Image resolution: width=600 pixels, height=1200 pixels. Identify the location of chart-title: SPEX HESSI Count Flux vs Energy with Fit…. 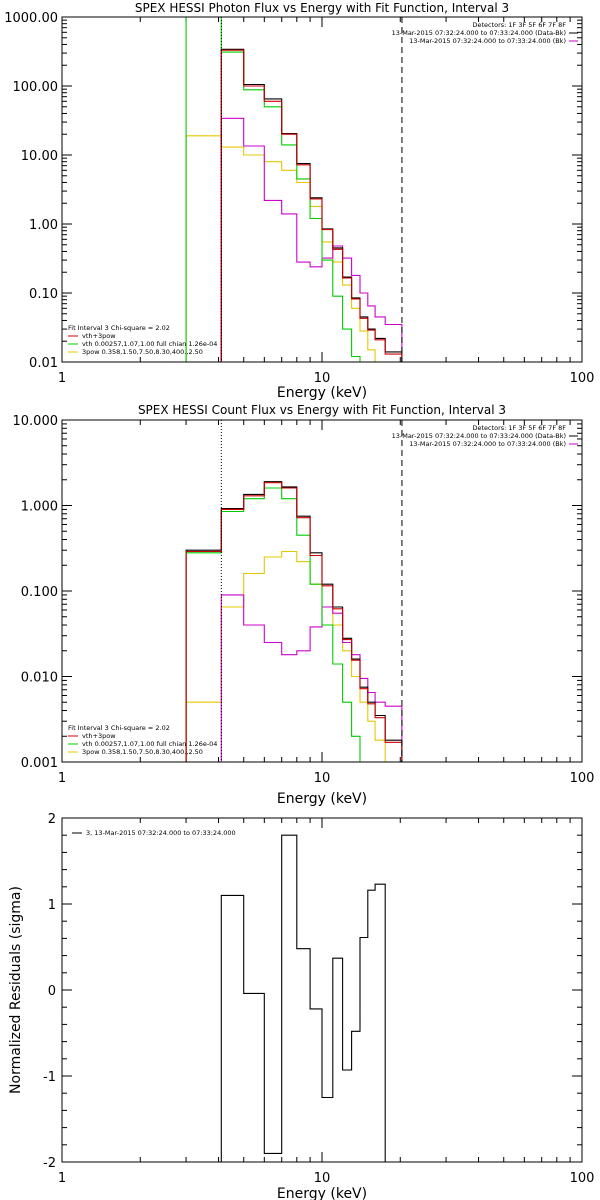
(322, 410).